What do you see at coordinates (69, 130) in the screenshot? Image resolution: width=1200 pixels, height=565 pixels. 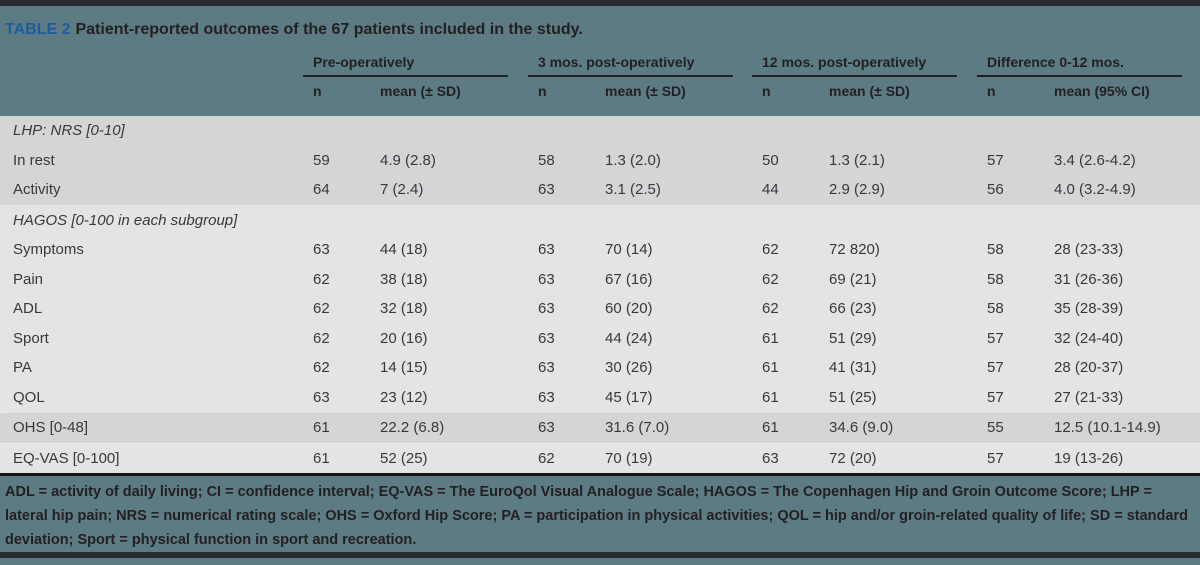 I see `row-label: LHP: NRS [0-10]` at bounding box center [69, 130].